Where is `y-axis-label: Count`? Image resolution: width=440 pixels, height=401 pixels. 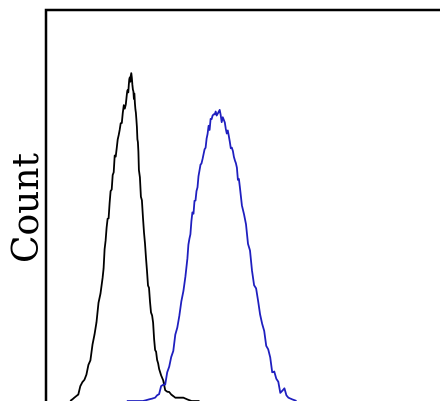 y-axis-label: Count is located at coordinates (26, 207).